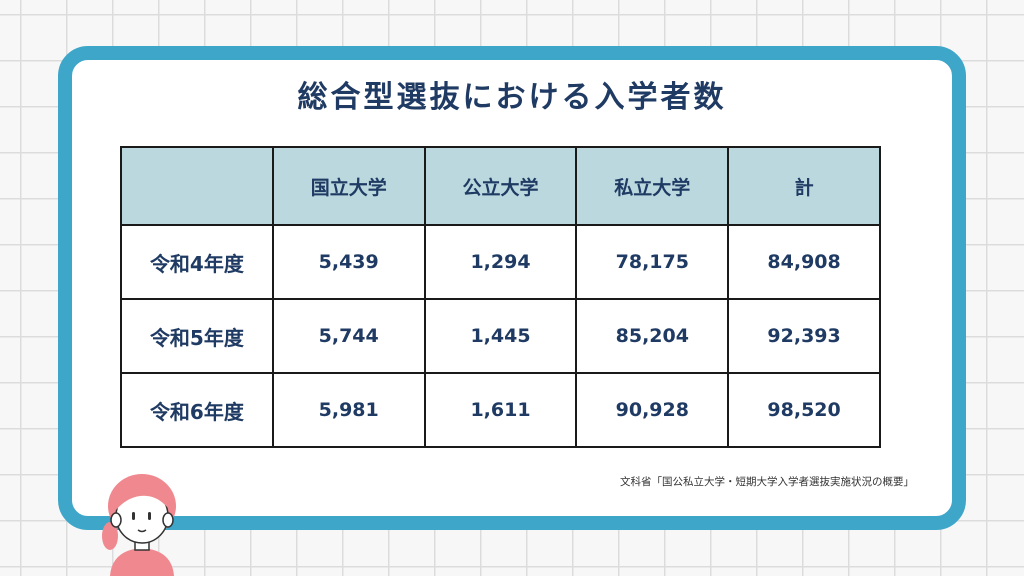 Image resolution: width=1024 pixels, height=576 pixels. I want to click on row-label: 令和6年度, so click(197, 410).